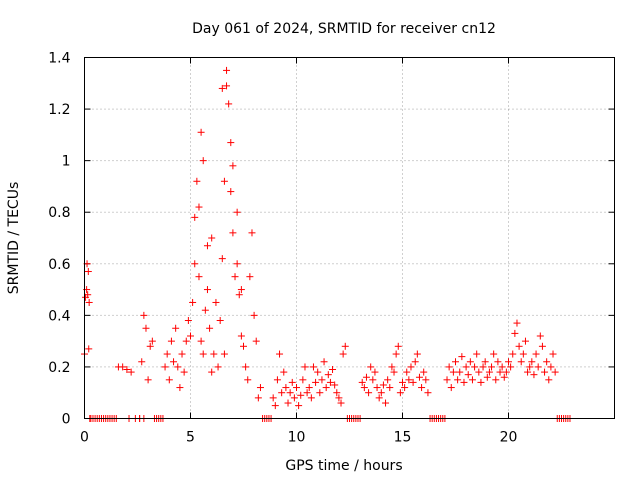 The height and width of the screenshot is (480, 640). Describe the element at coordinates (297, 438) in the screenshot. I see `x-tick-label: 10` at that location.